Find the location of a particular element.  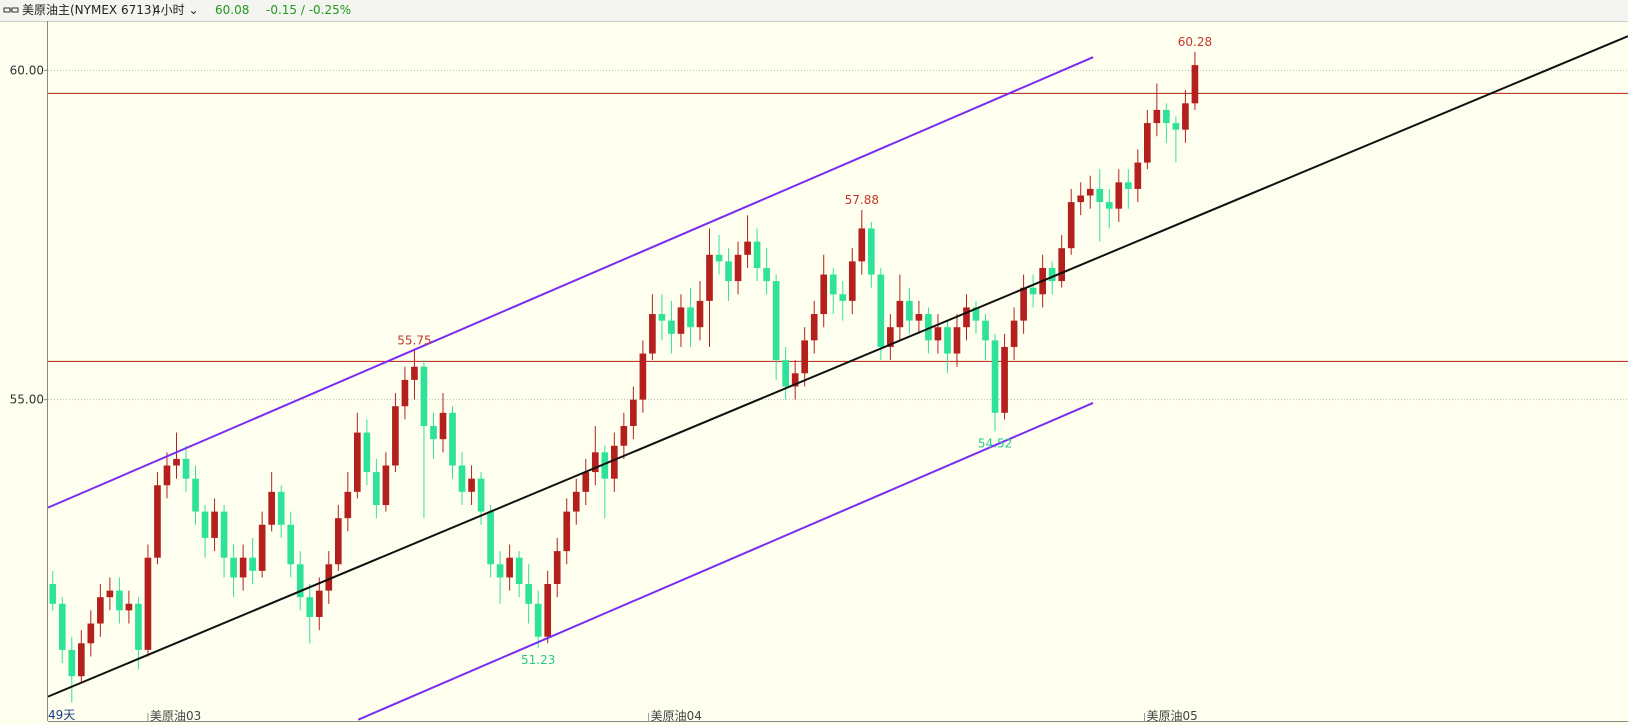

price: 60.08 is located at coordinates (232, 10).